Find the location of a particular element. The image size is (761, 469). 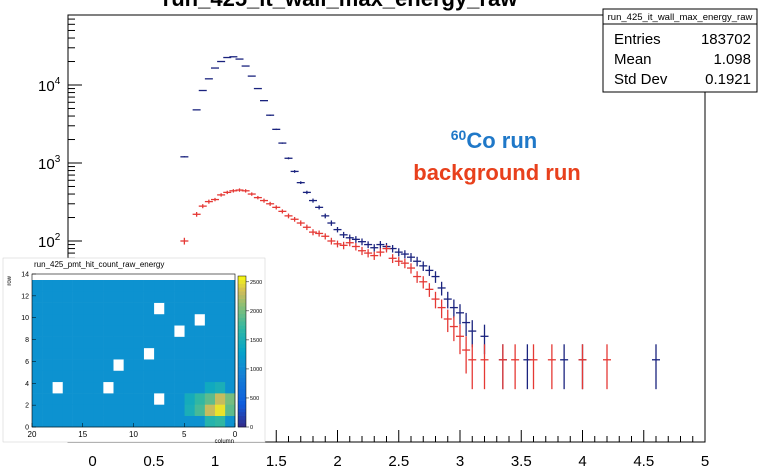

inset-colorbar: 0 500 1000 1500 2000 2500 is located at coordinates (249, 353).